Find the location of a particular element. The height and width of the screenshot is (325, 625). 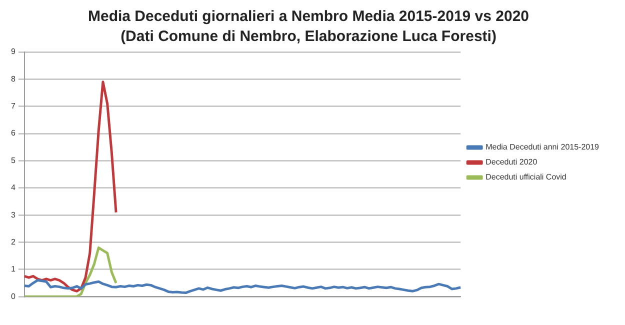

y-tick-label: 2 is located at coordinates (13, 241).